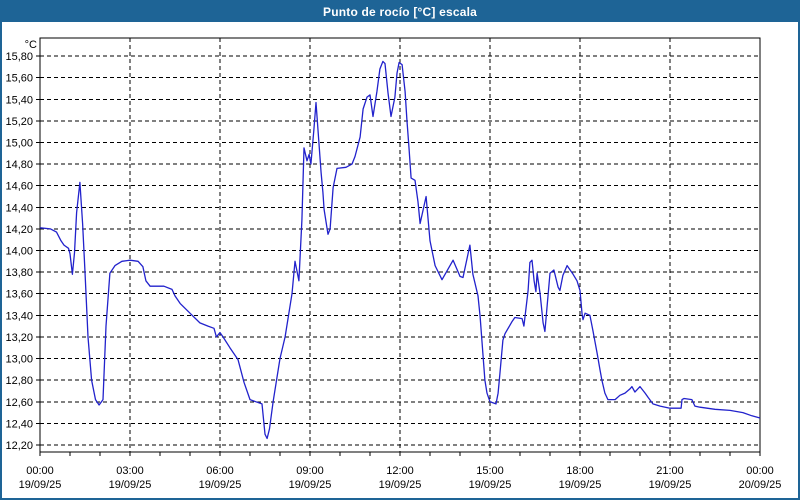 The height and width of the screenshot is (500, 800). I want to click on y-axis-label: 13,20, so click(19, 338).